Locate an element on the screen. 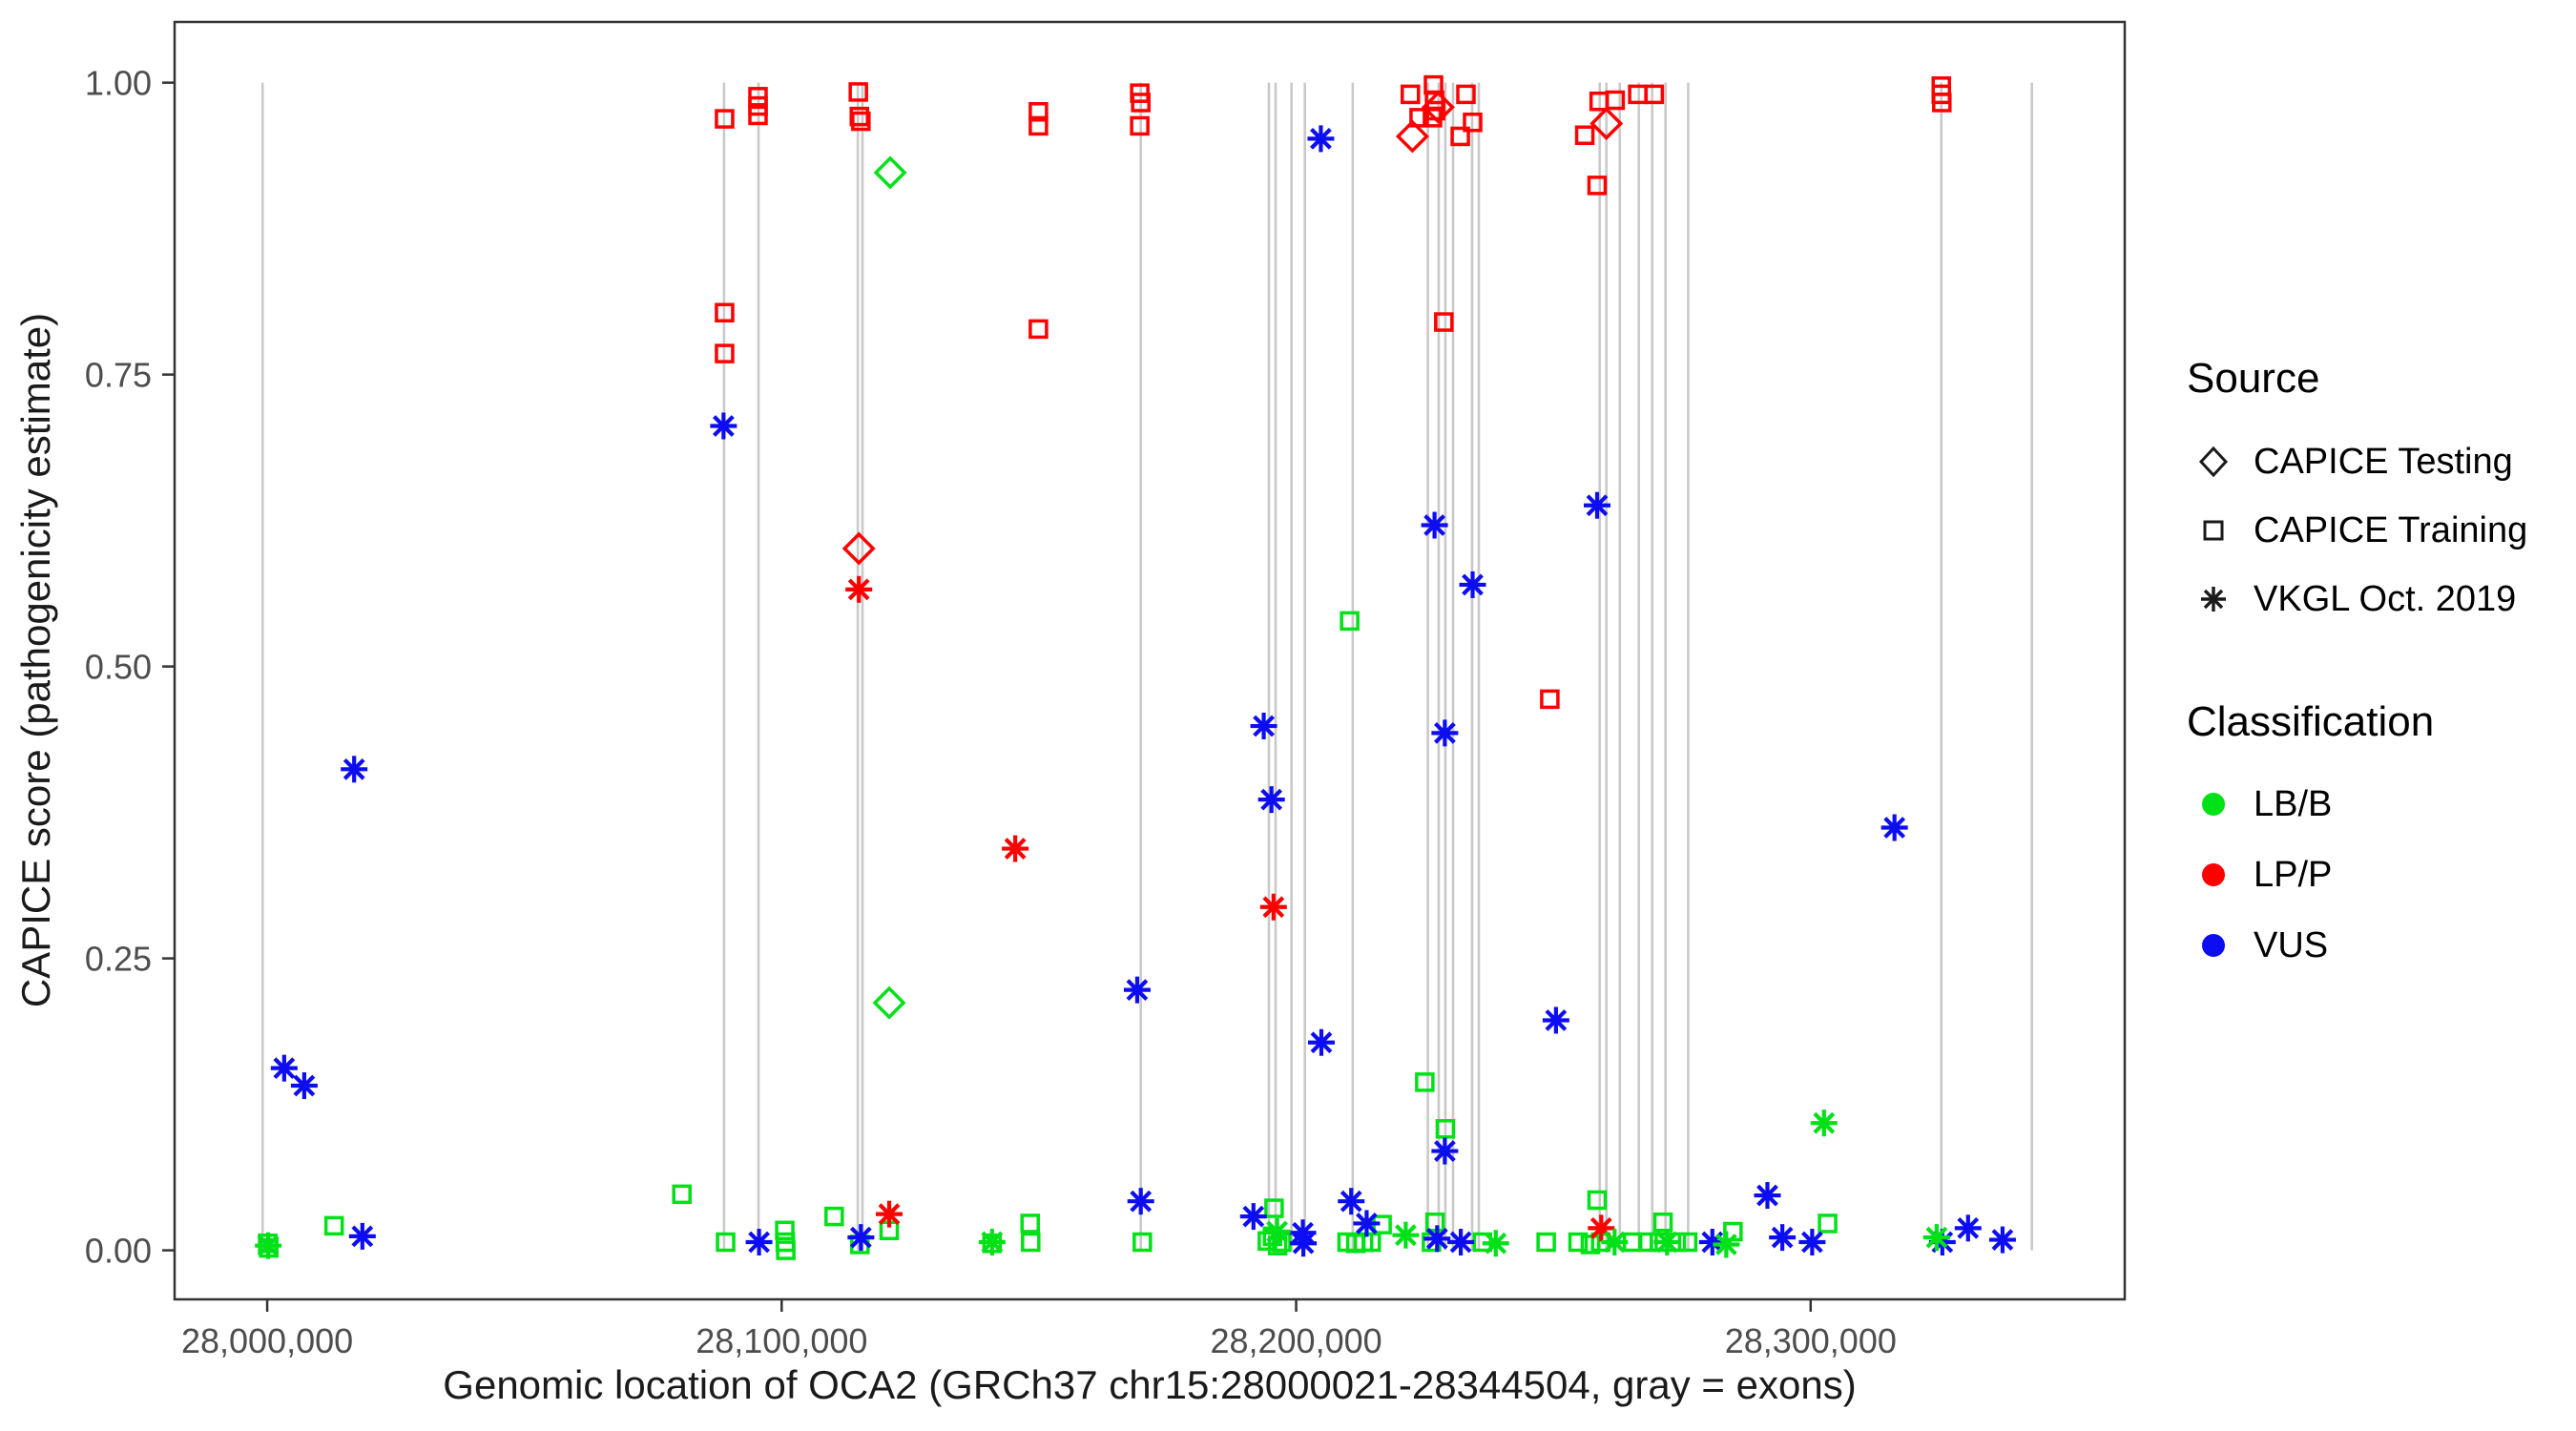 Image resolution: width=2576 pixels, height=1431 pixels. svg-text: 28,300,000 is located at coordinates (1811, 1340).